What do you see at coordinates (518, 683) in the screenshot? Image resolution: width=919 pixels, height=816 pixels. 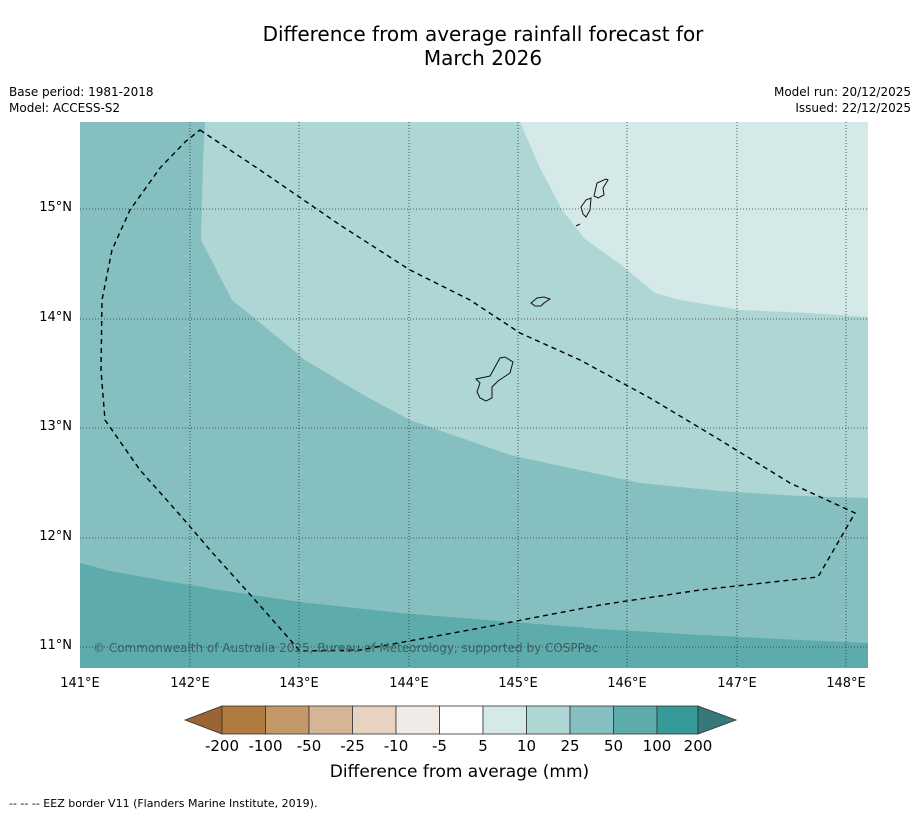 I see `lon-label-145e: 145°E` at bounding box center [518, 683].